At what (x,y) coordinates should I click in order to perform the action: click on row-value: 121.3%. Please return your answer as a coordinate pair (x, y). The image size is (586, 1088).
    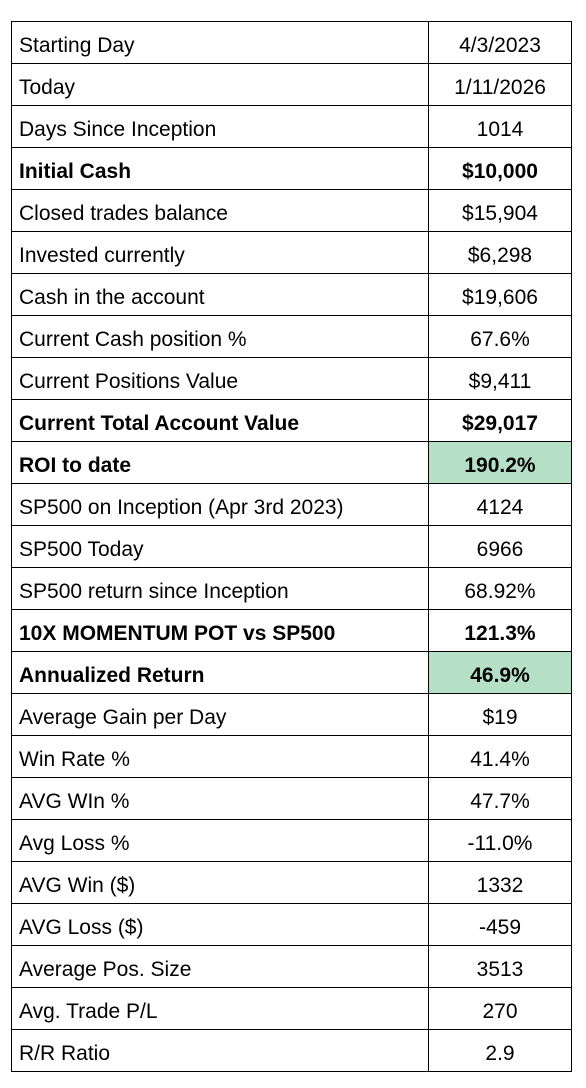
    Looking at the image, I should click on (500, 630).